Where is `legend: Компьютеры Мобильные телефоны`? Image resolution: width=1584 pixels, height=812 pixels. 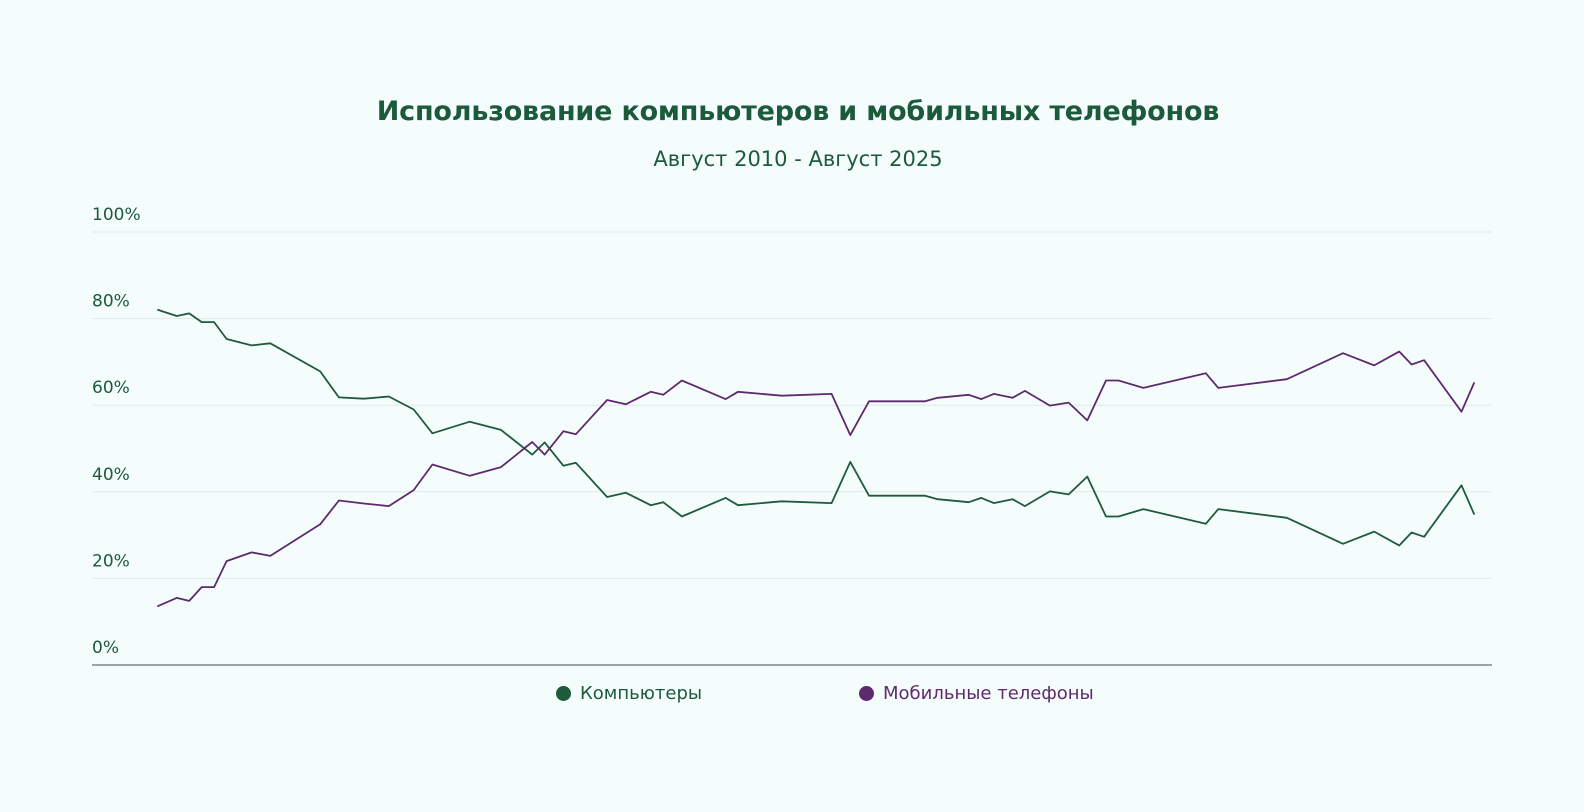 legend: Компьютеры Мобильные телефоны is located at coordinates (792, 695).